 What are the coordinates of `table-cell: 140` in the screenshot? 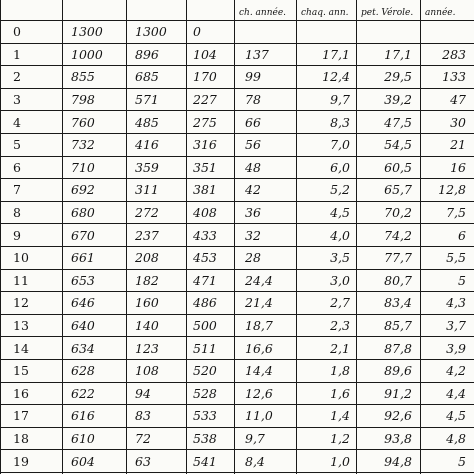 It's located at (156, 325).